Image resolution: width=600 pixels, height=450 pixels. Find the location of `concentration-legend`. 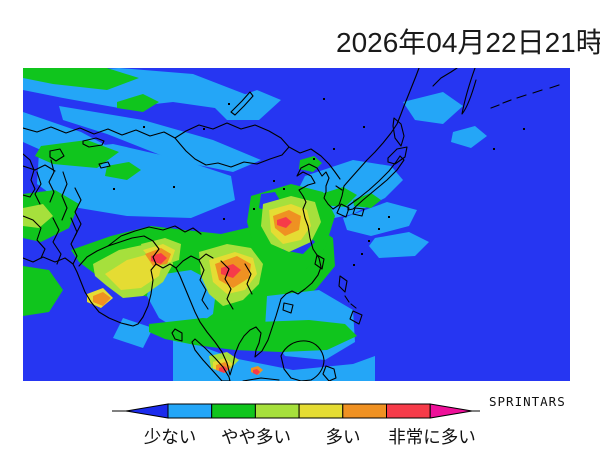

concentration-legend is located at coordinates (296, 413).